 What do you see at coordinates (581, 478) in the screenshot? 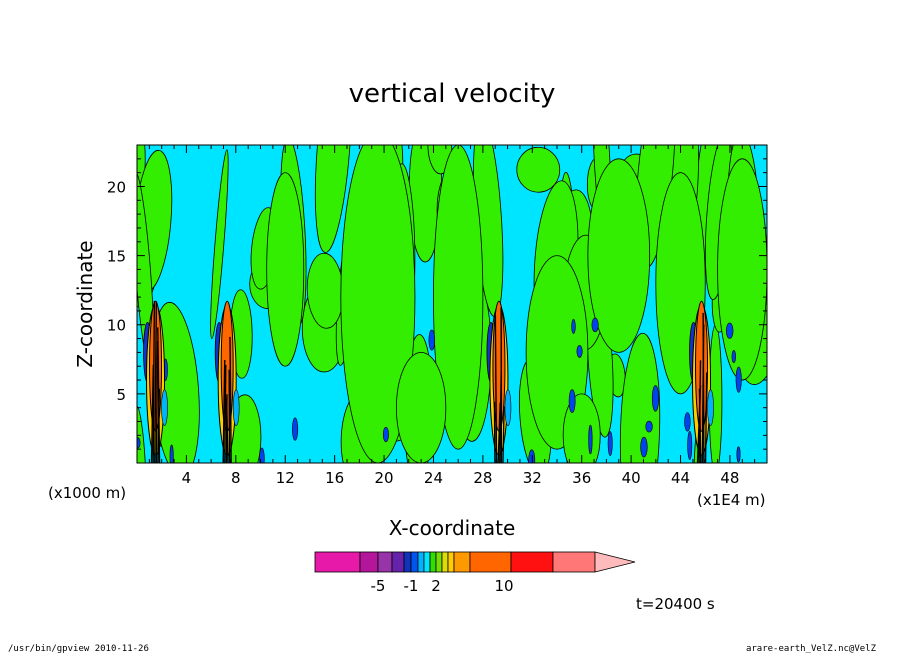
I see `x-tick-label: 36` at bounding box center [581, 478].